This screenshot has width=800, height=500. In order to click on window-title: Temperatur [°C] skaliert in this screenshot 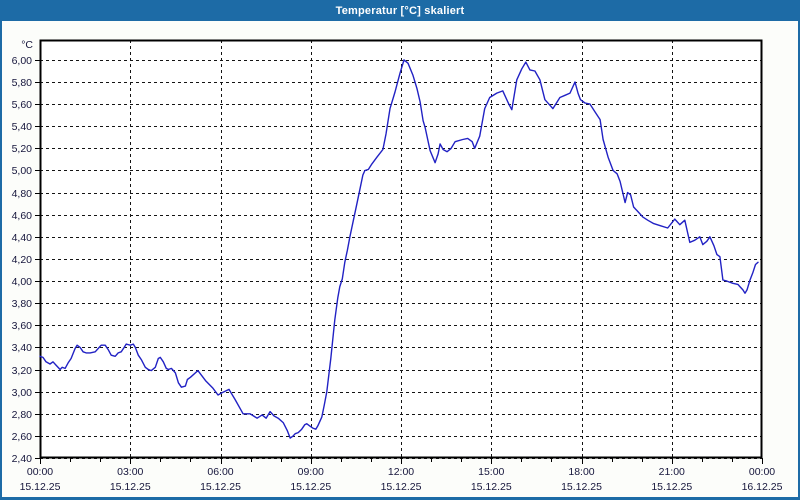, I will do `click(400, 10)`.